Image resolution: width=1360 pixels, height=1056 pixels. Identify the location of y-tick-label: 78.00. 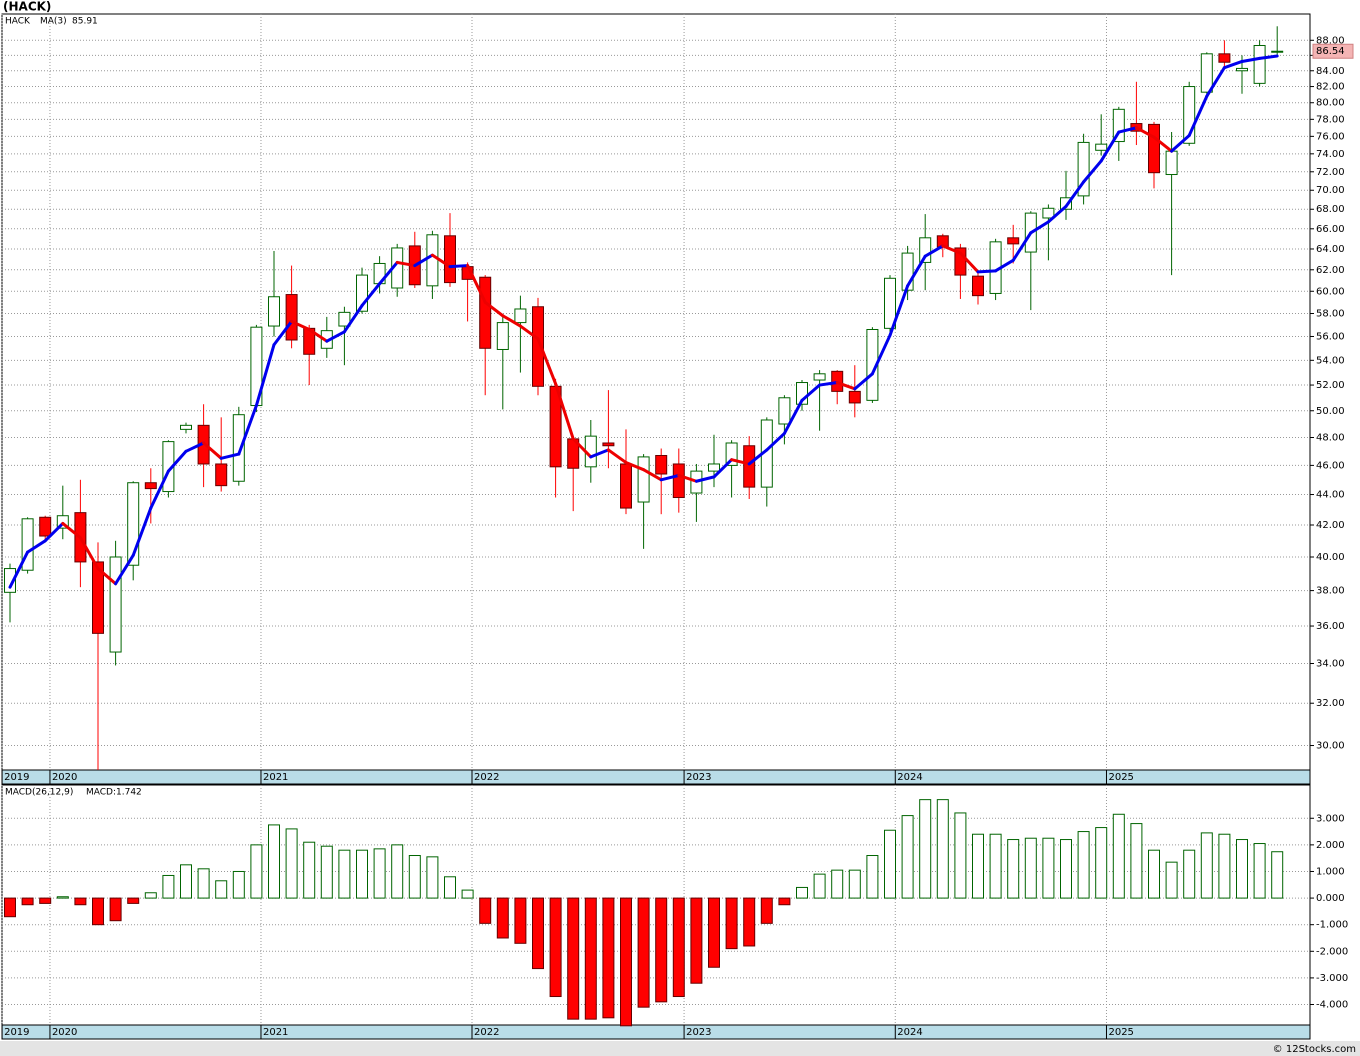
(1330, 119).